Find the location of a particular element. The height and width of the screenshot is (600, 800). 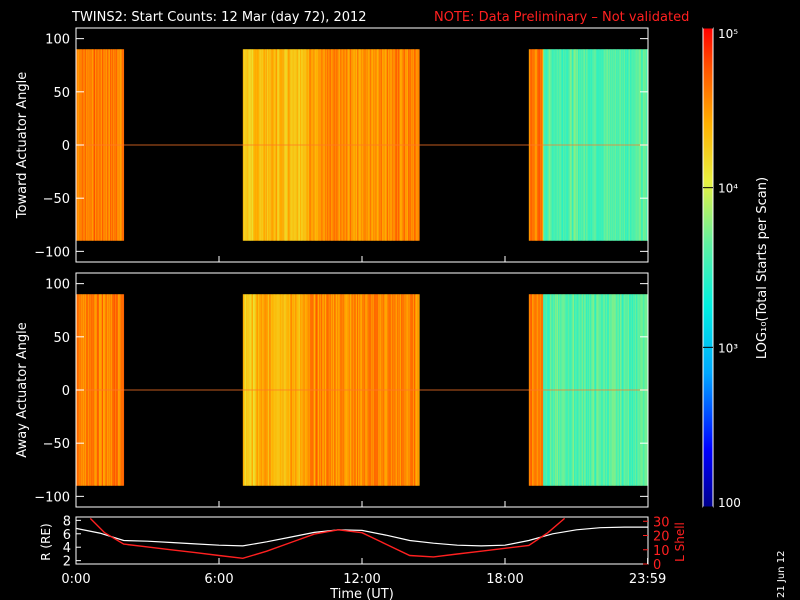

r-series-line is located at coordinates (361, 536).